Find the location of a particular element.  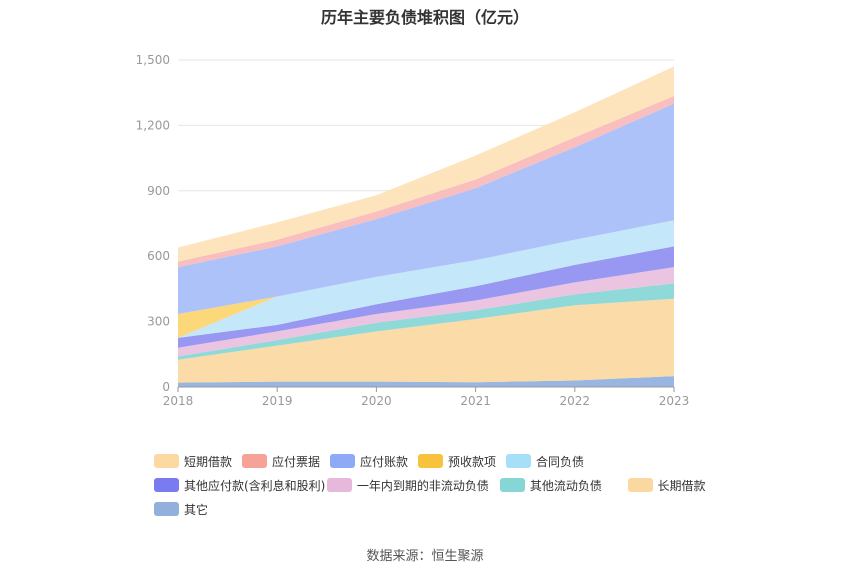

legend-item: 应付账款 is located at coordinates (374, 461).